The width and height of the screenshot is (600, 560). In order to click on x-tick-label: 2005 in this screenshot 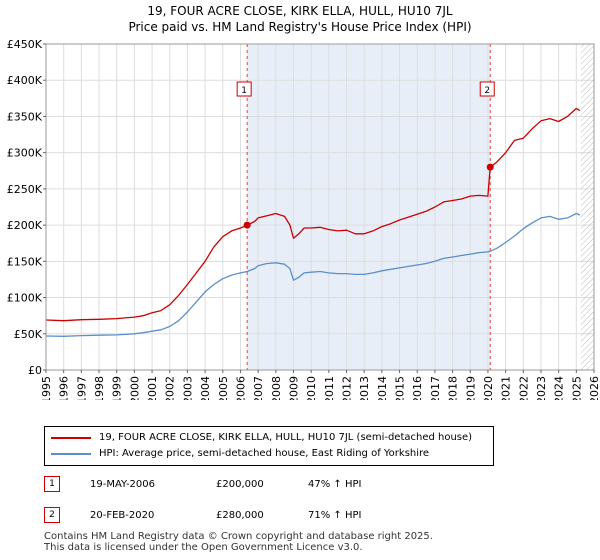, I will do `click(223, 388)`.